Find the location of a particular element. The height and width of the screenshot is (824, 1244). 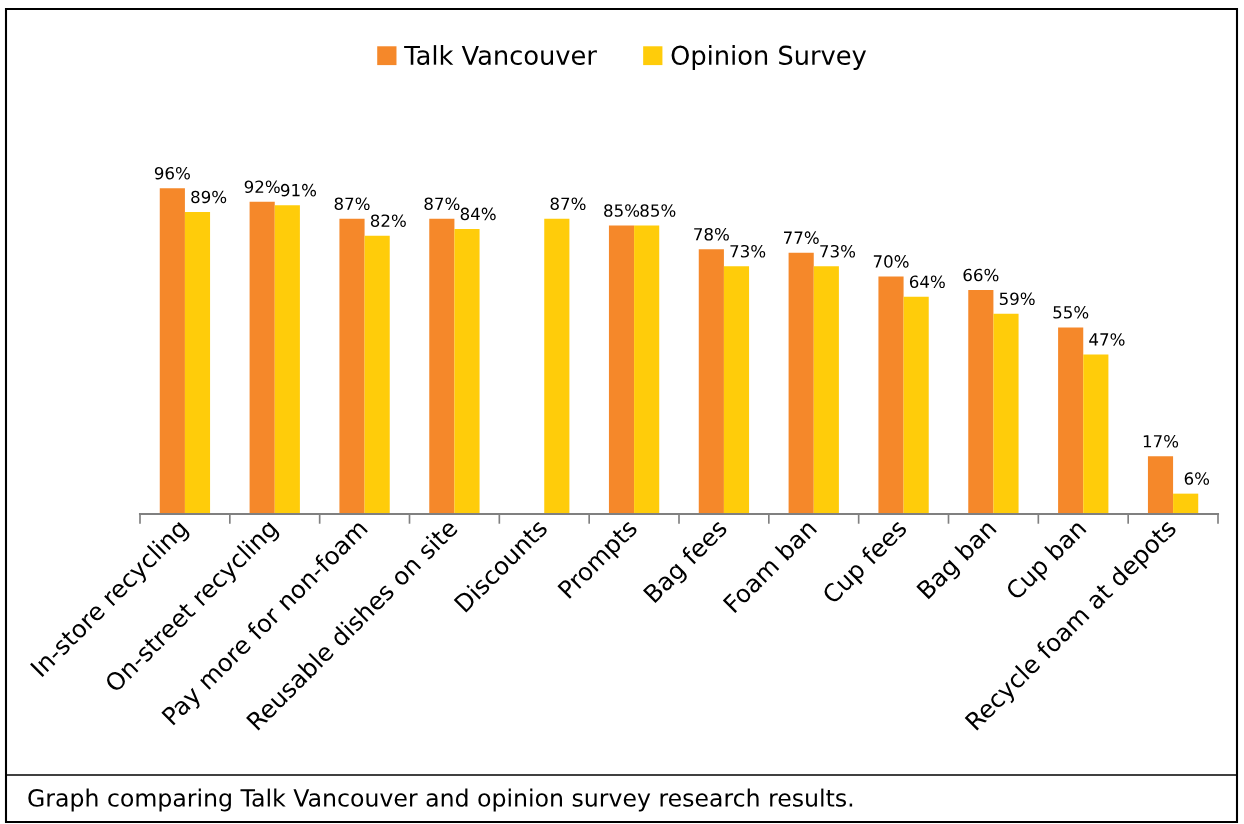

data-label: 91% is located at coordinates (298, 190).